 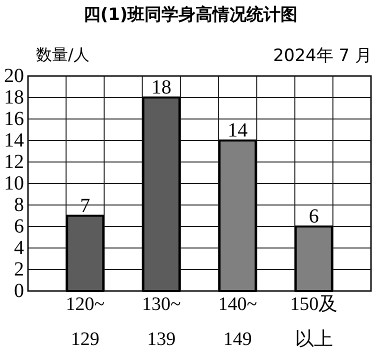 I want to click on data-label: 14, so click(x=238, y=131).